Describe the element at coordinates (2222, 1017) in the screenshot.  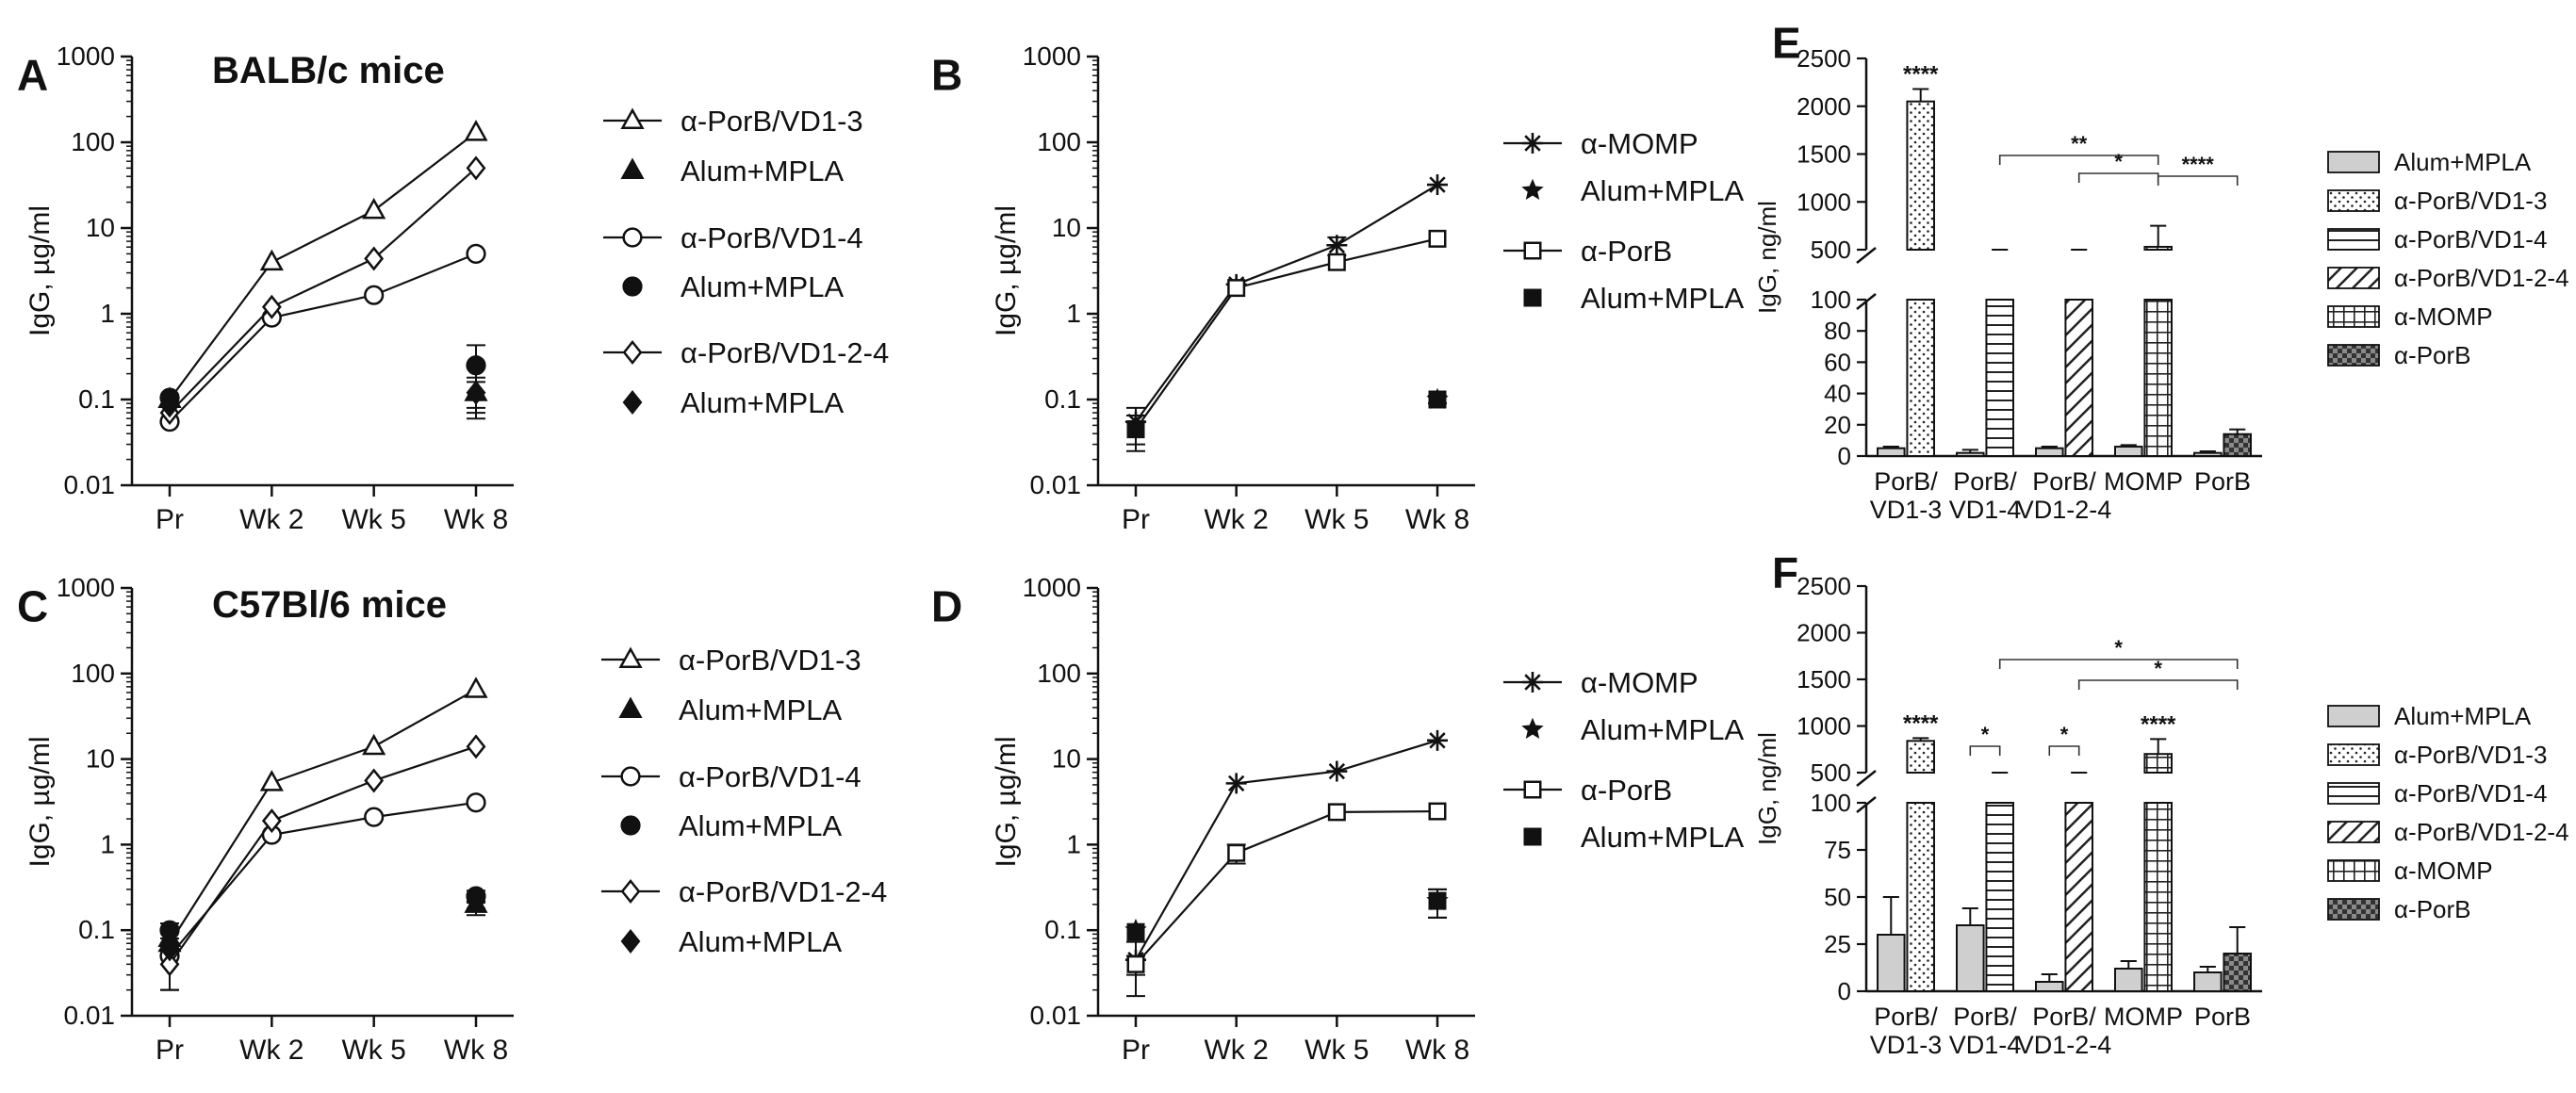
I see `x-tick-label: PorB` at that location.